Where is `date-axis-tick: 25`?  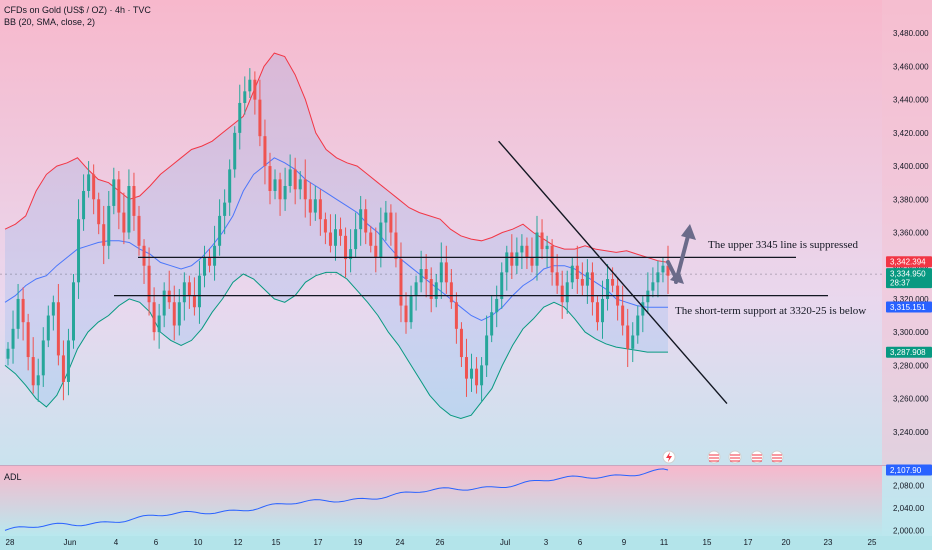 date-axis-tick: 25 is located at coordinates (872, 542).